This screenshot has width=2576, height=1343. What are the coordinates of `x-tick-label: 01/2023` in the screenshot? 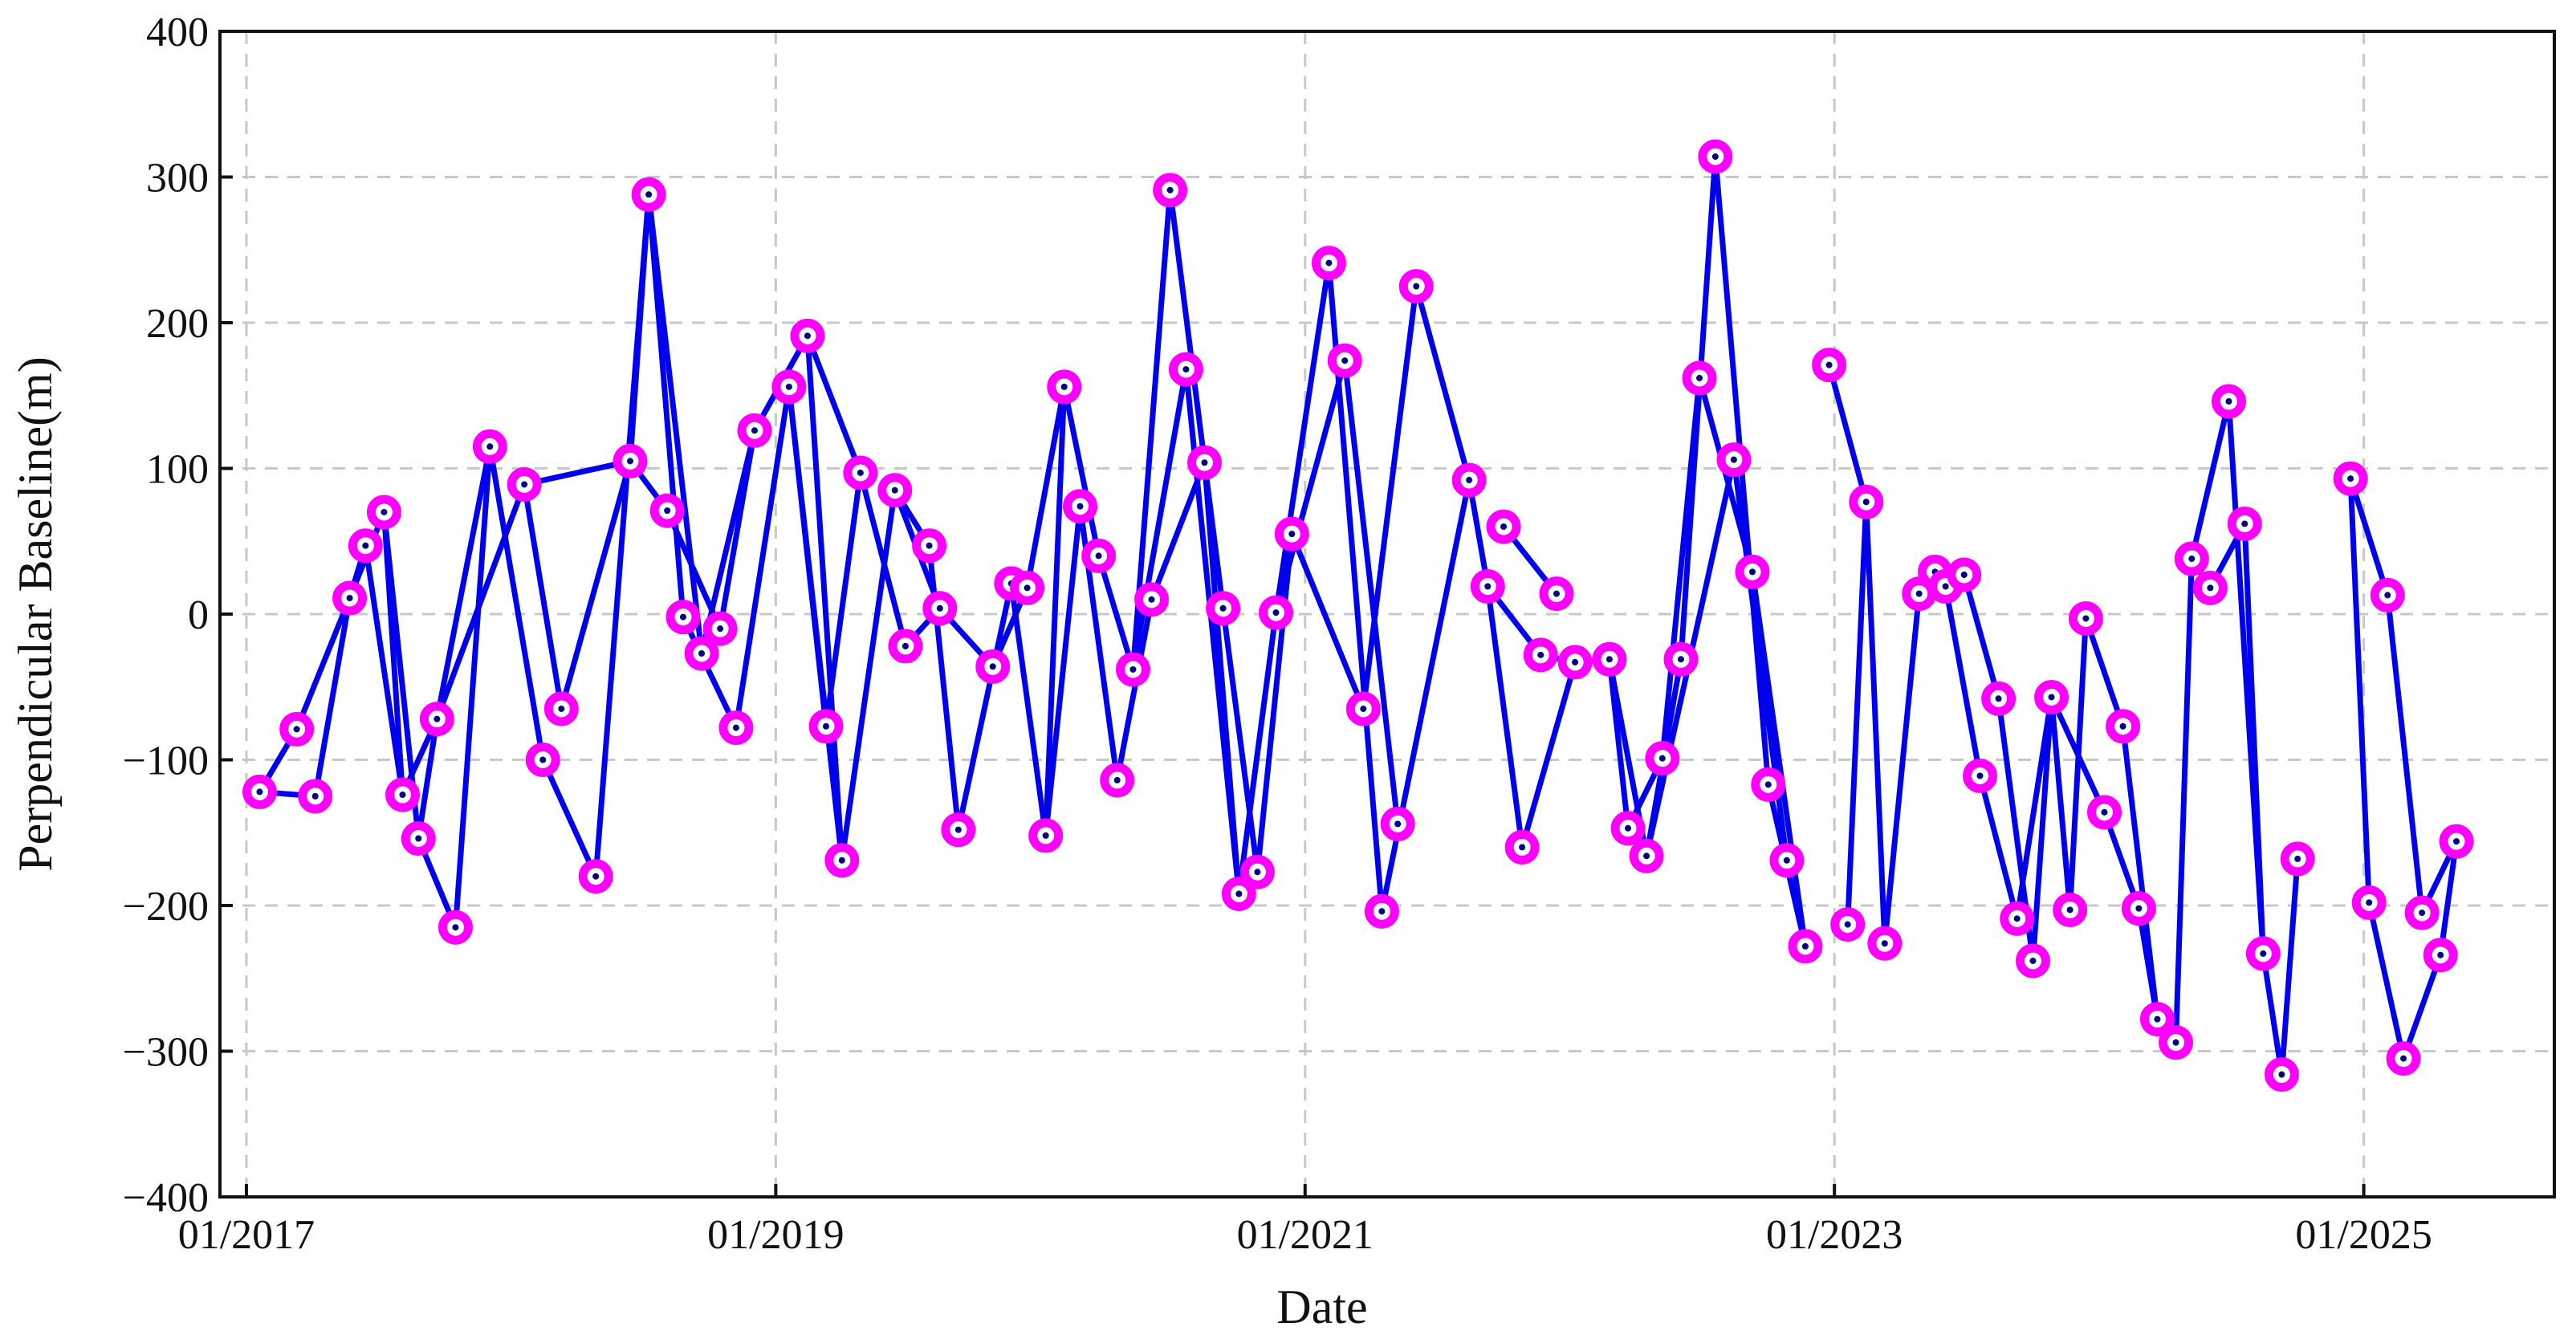 It's located at (1834, 1235).